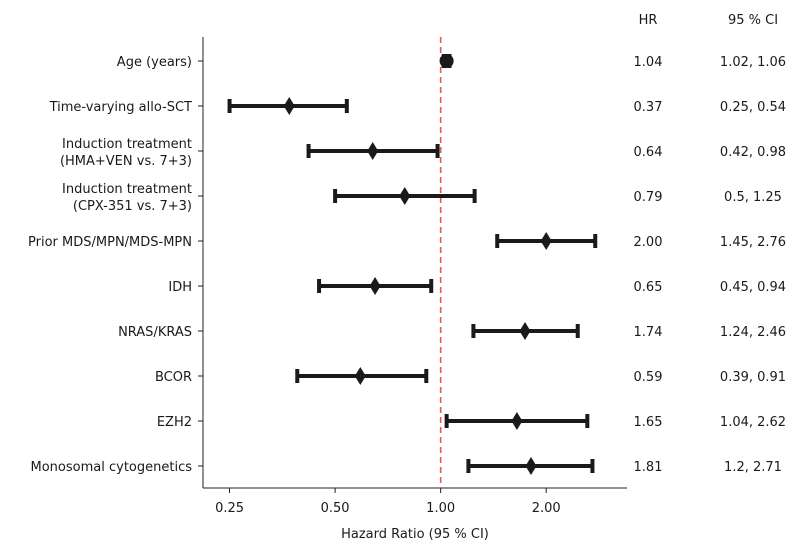  What do you see at coordinates (753, 107) in the screenshot?
I see `ci-value: 0.25, 0.54` at bounding box center [753, 107].